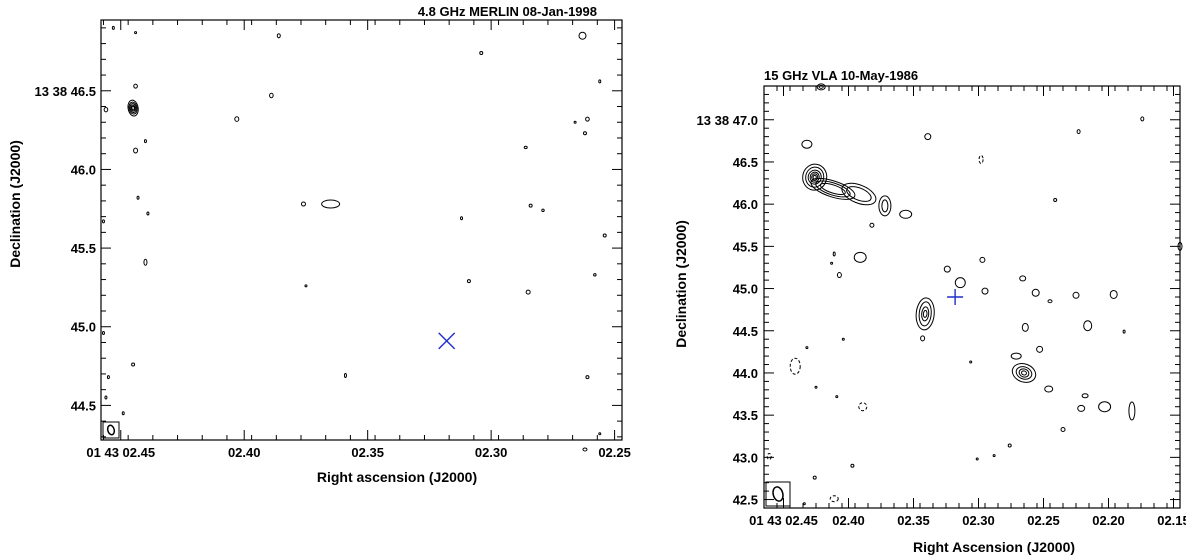 The height and width of the screenshot is (558, 1186). Describe the element at coordinates (745, 500) in the screenshot. I see `y-tick-label: 42.5` at that location.